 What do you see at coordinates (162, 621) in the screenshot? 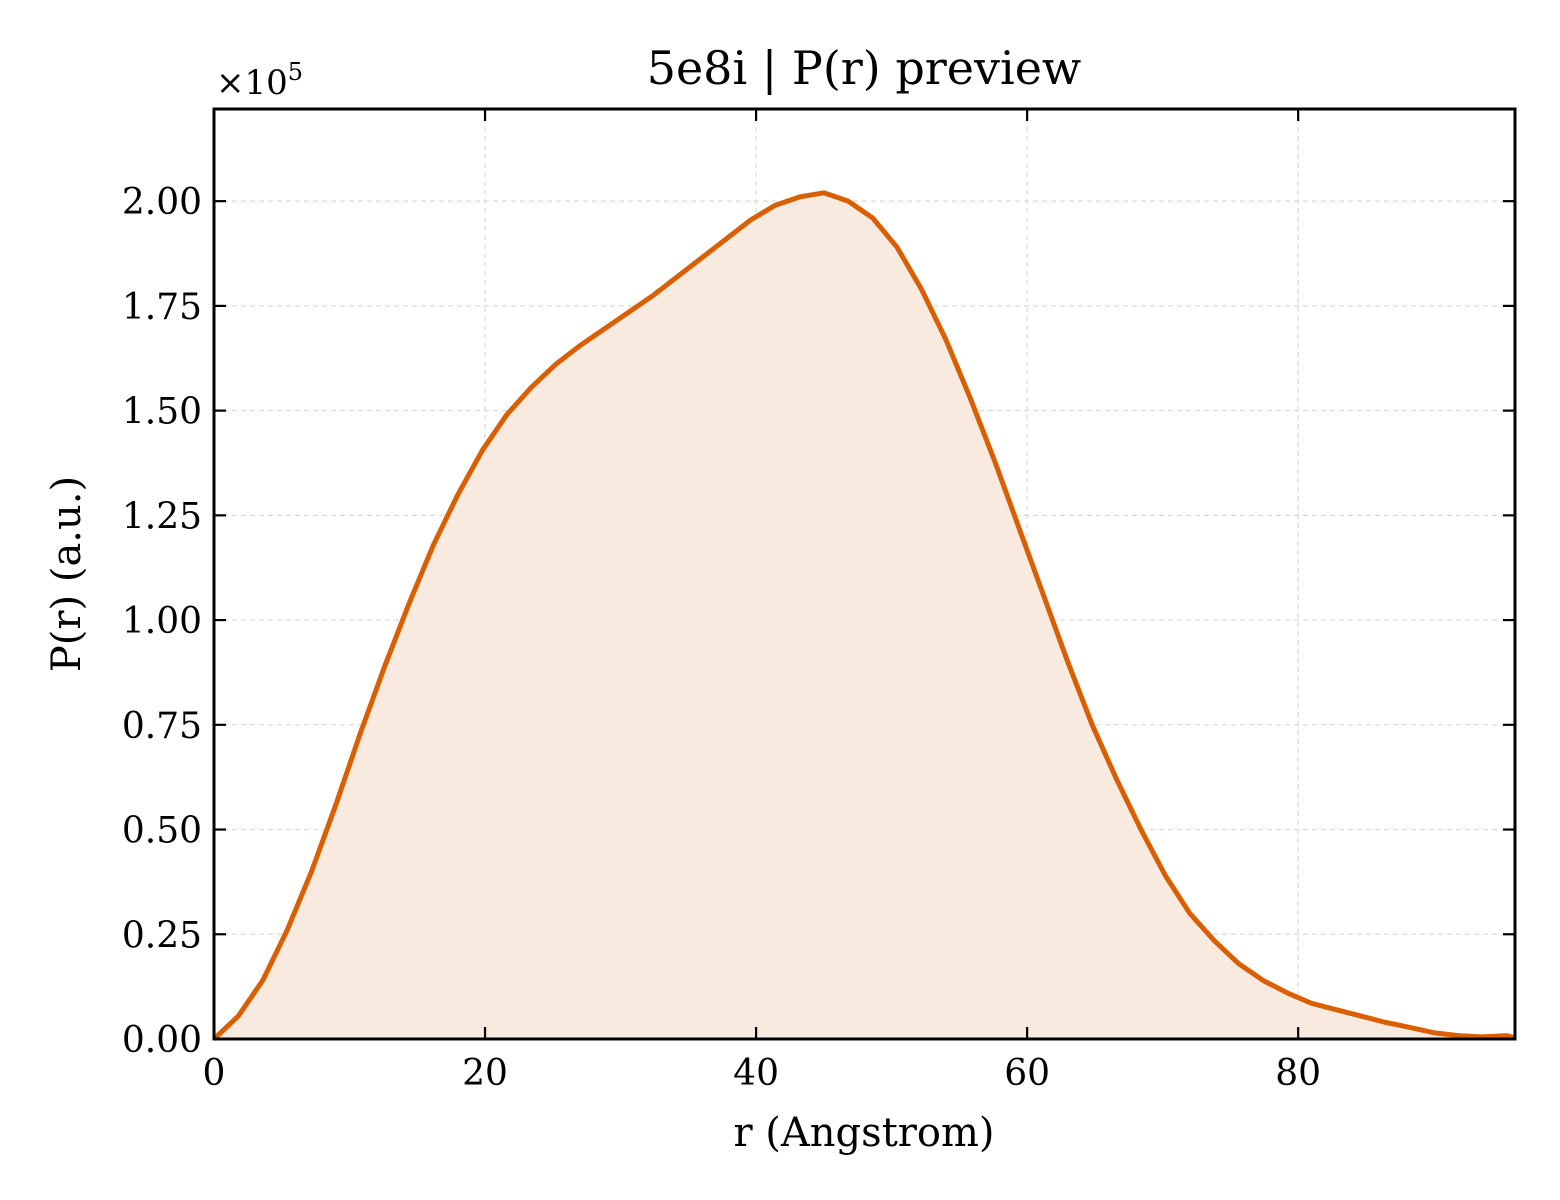
I see `y-tick-label: 1.00` at bounding box center [162, 621].